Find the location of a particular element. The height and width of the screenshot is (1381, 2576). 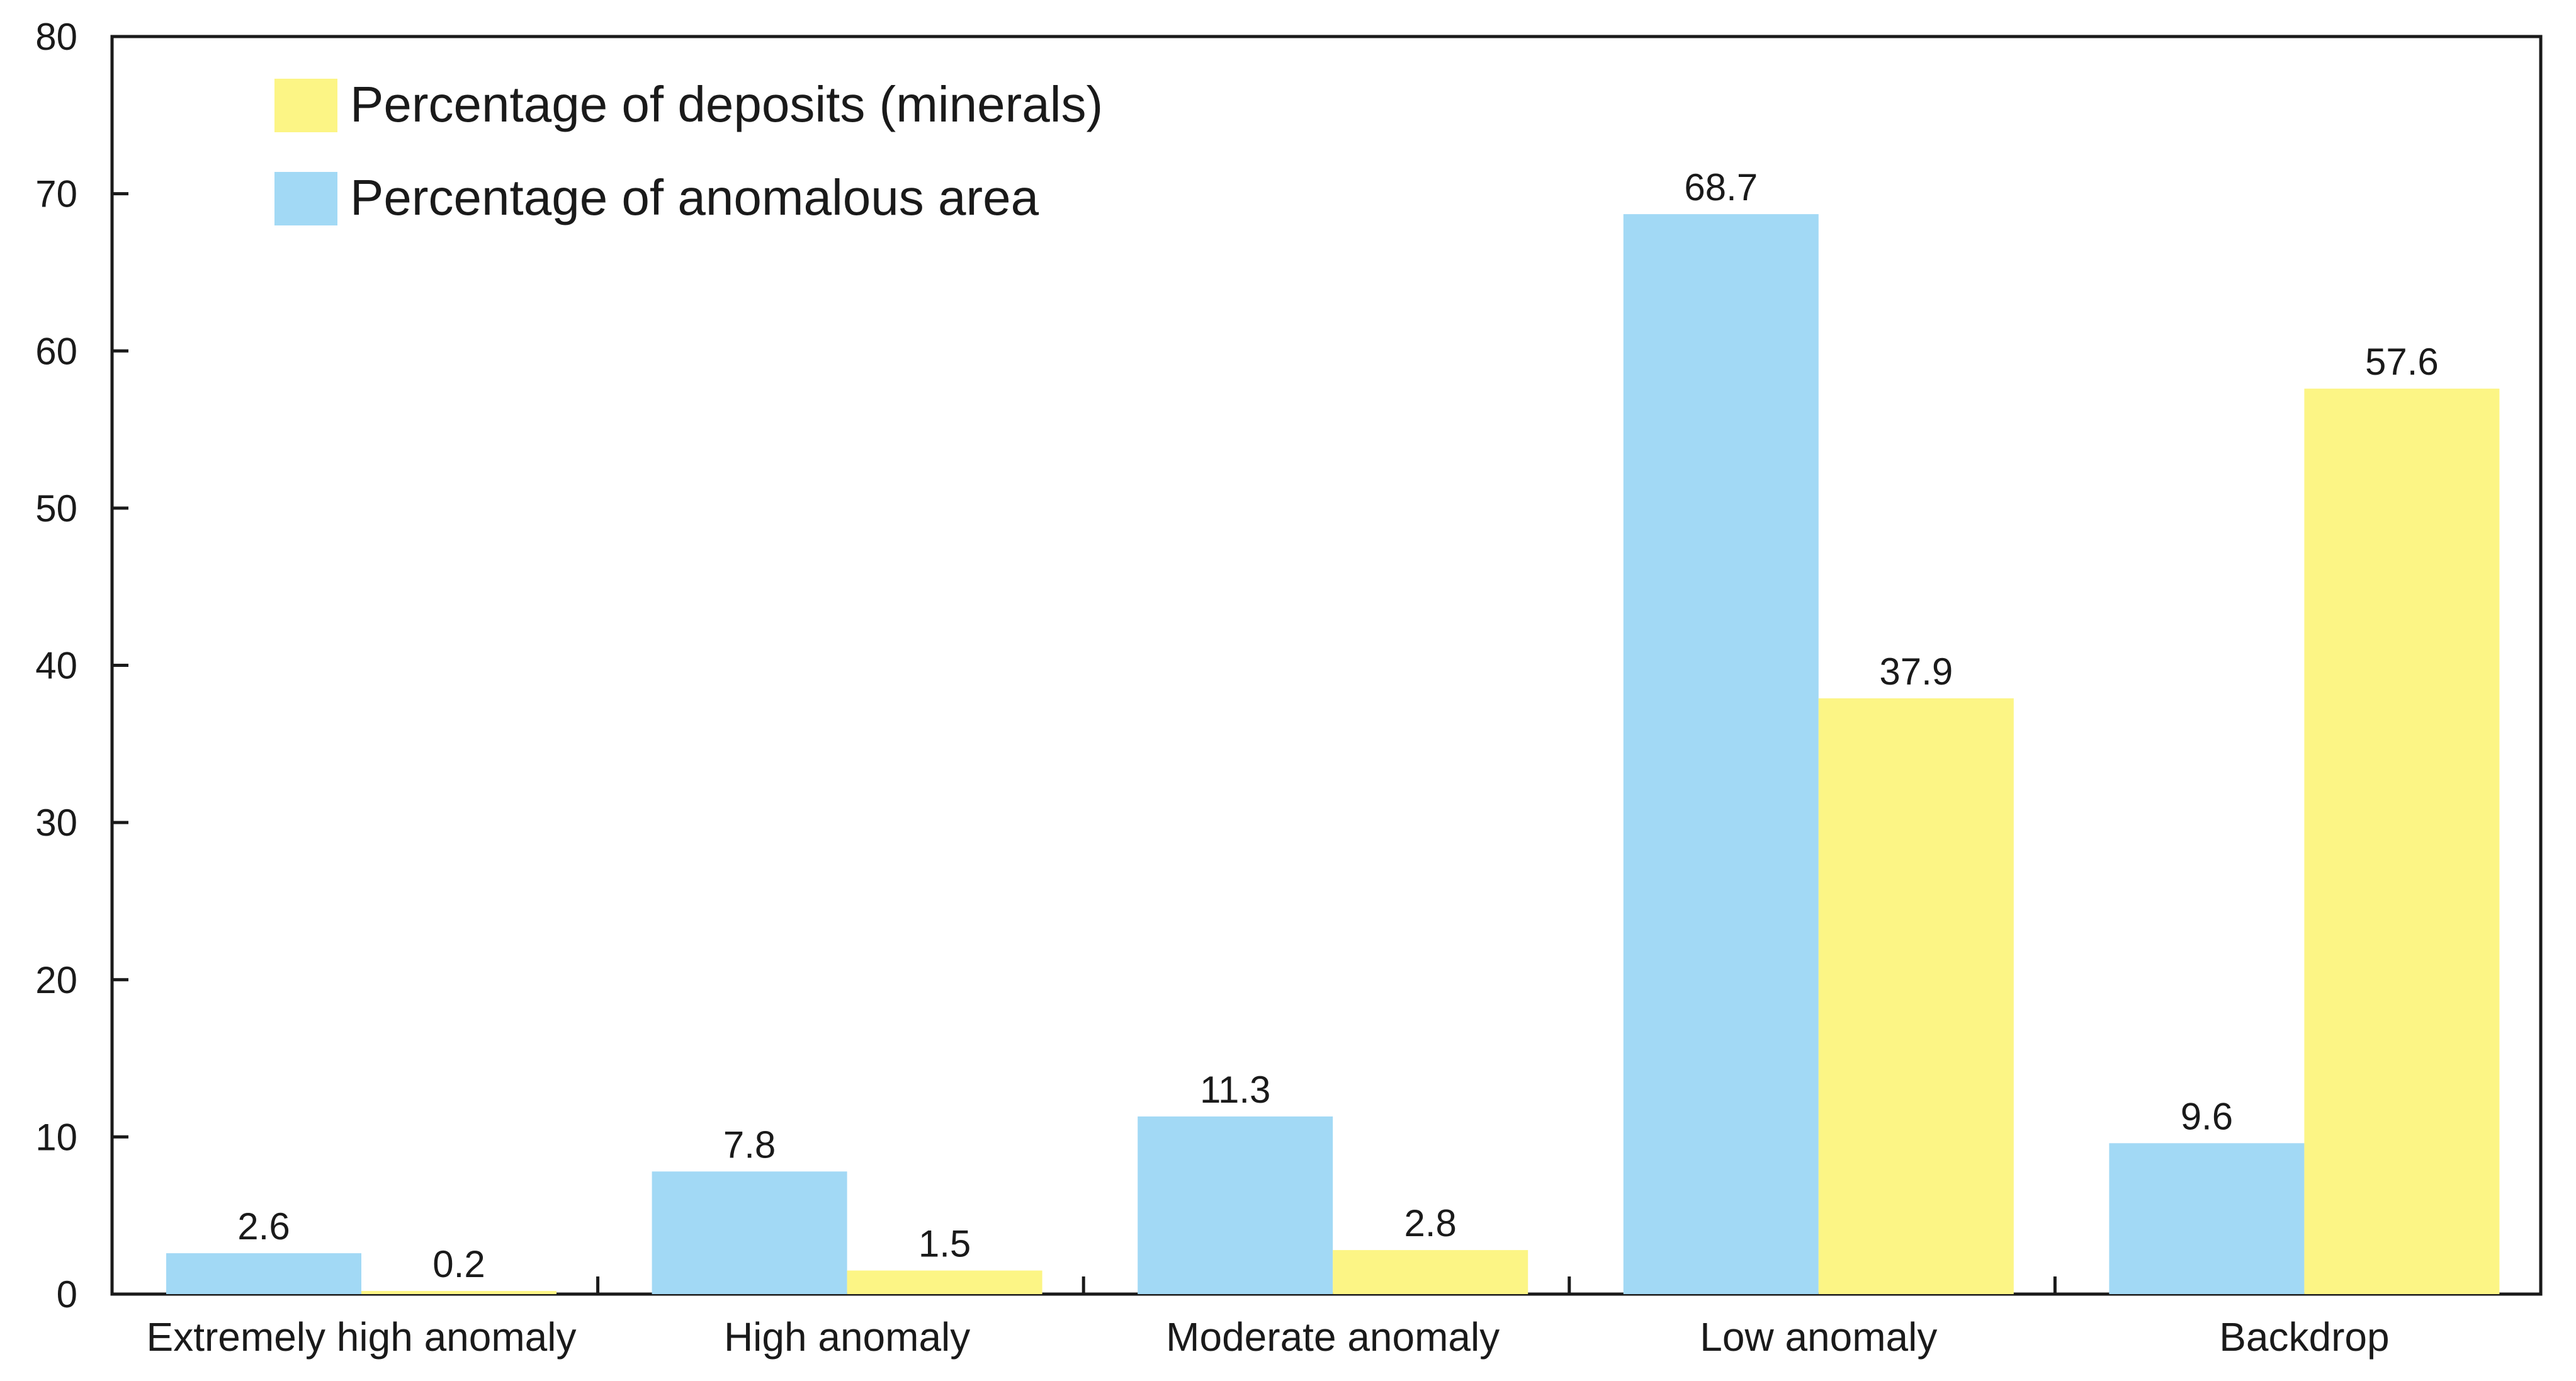

y-axis: 0 10 20 30 40 50 60 70 80 is located at coordinates (81, 666).